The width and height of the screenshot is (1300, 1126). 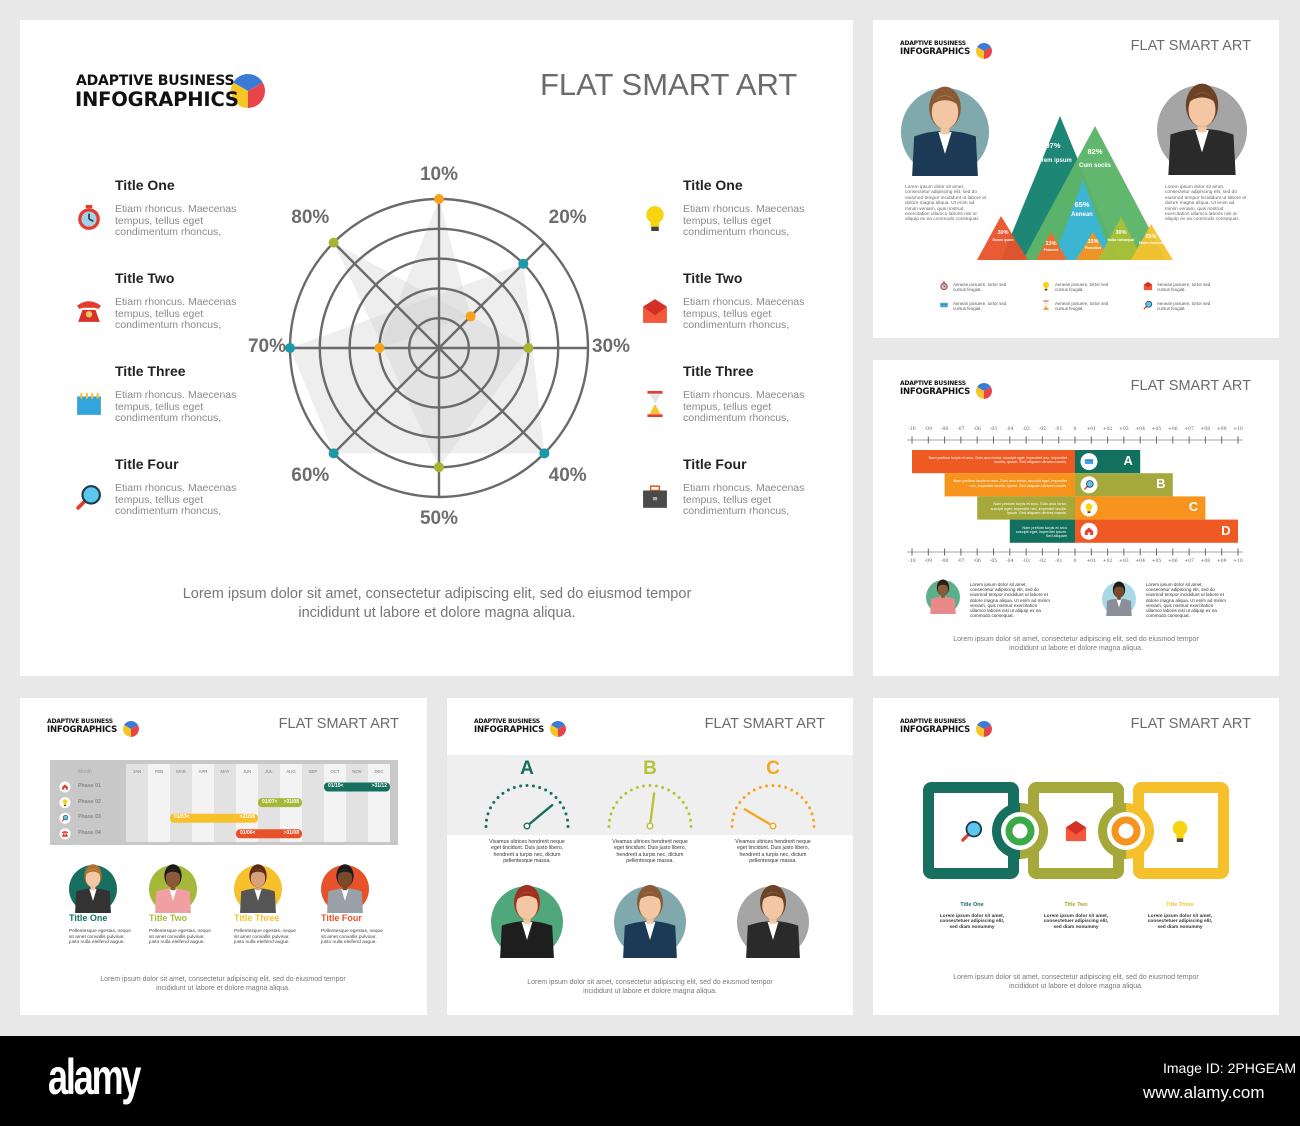 What do you see at coordinates (567, 475) in the screenshot?
I see `radar-axis-label: 40%` at bounding box center [567, 475].